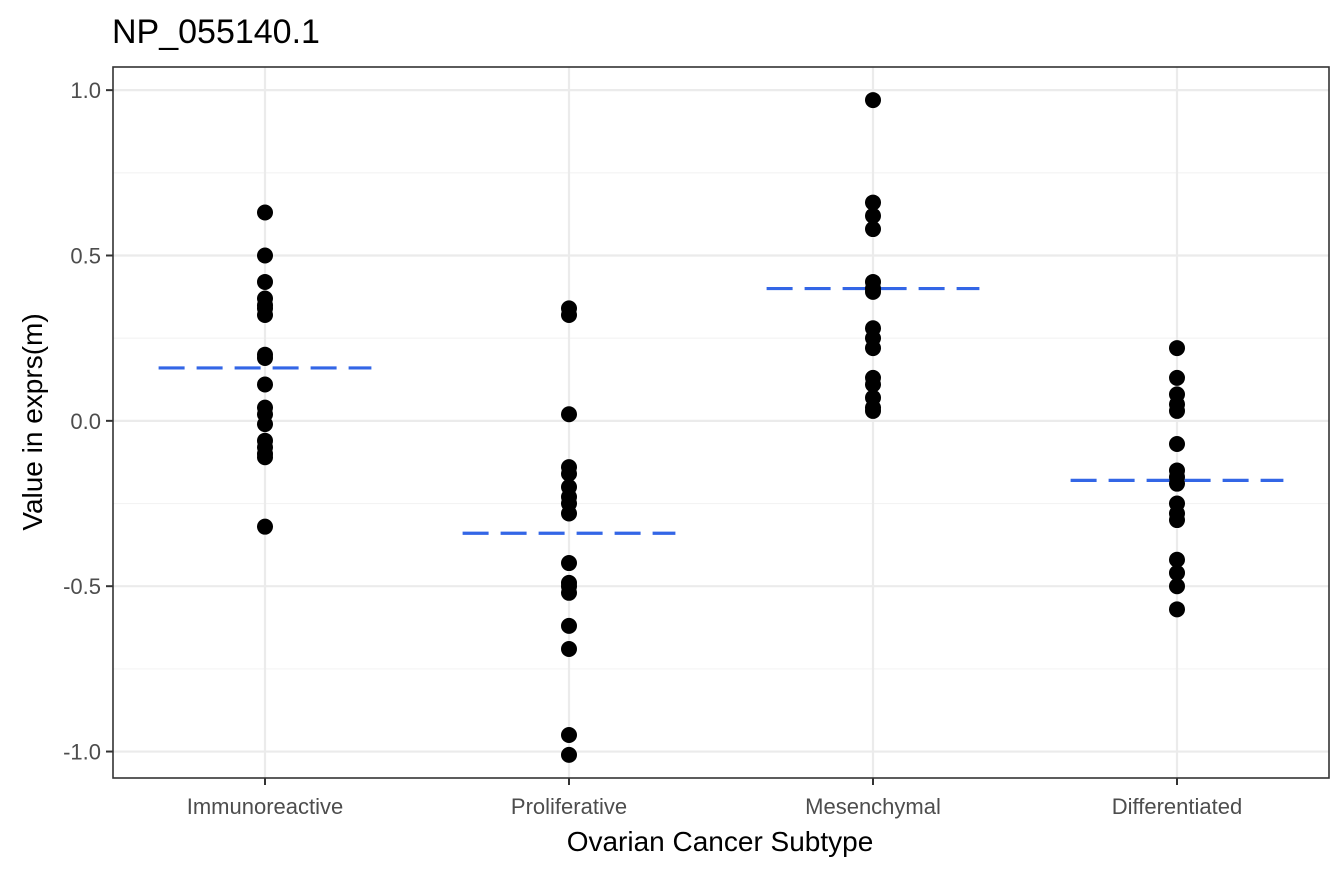 Image resolution: width=1344 pixels, height=873 pixels. Describe the element at coordinates (569, 806) in the screenshot. I see `x-tick-label: Proliferative` at that location.